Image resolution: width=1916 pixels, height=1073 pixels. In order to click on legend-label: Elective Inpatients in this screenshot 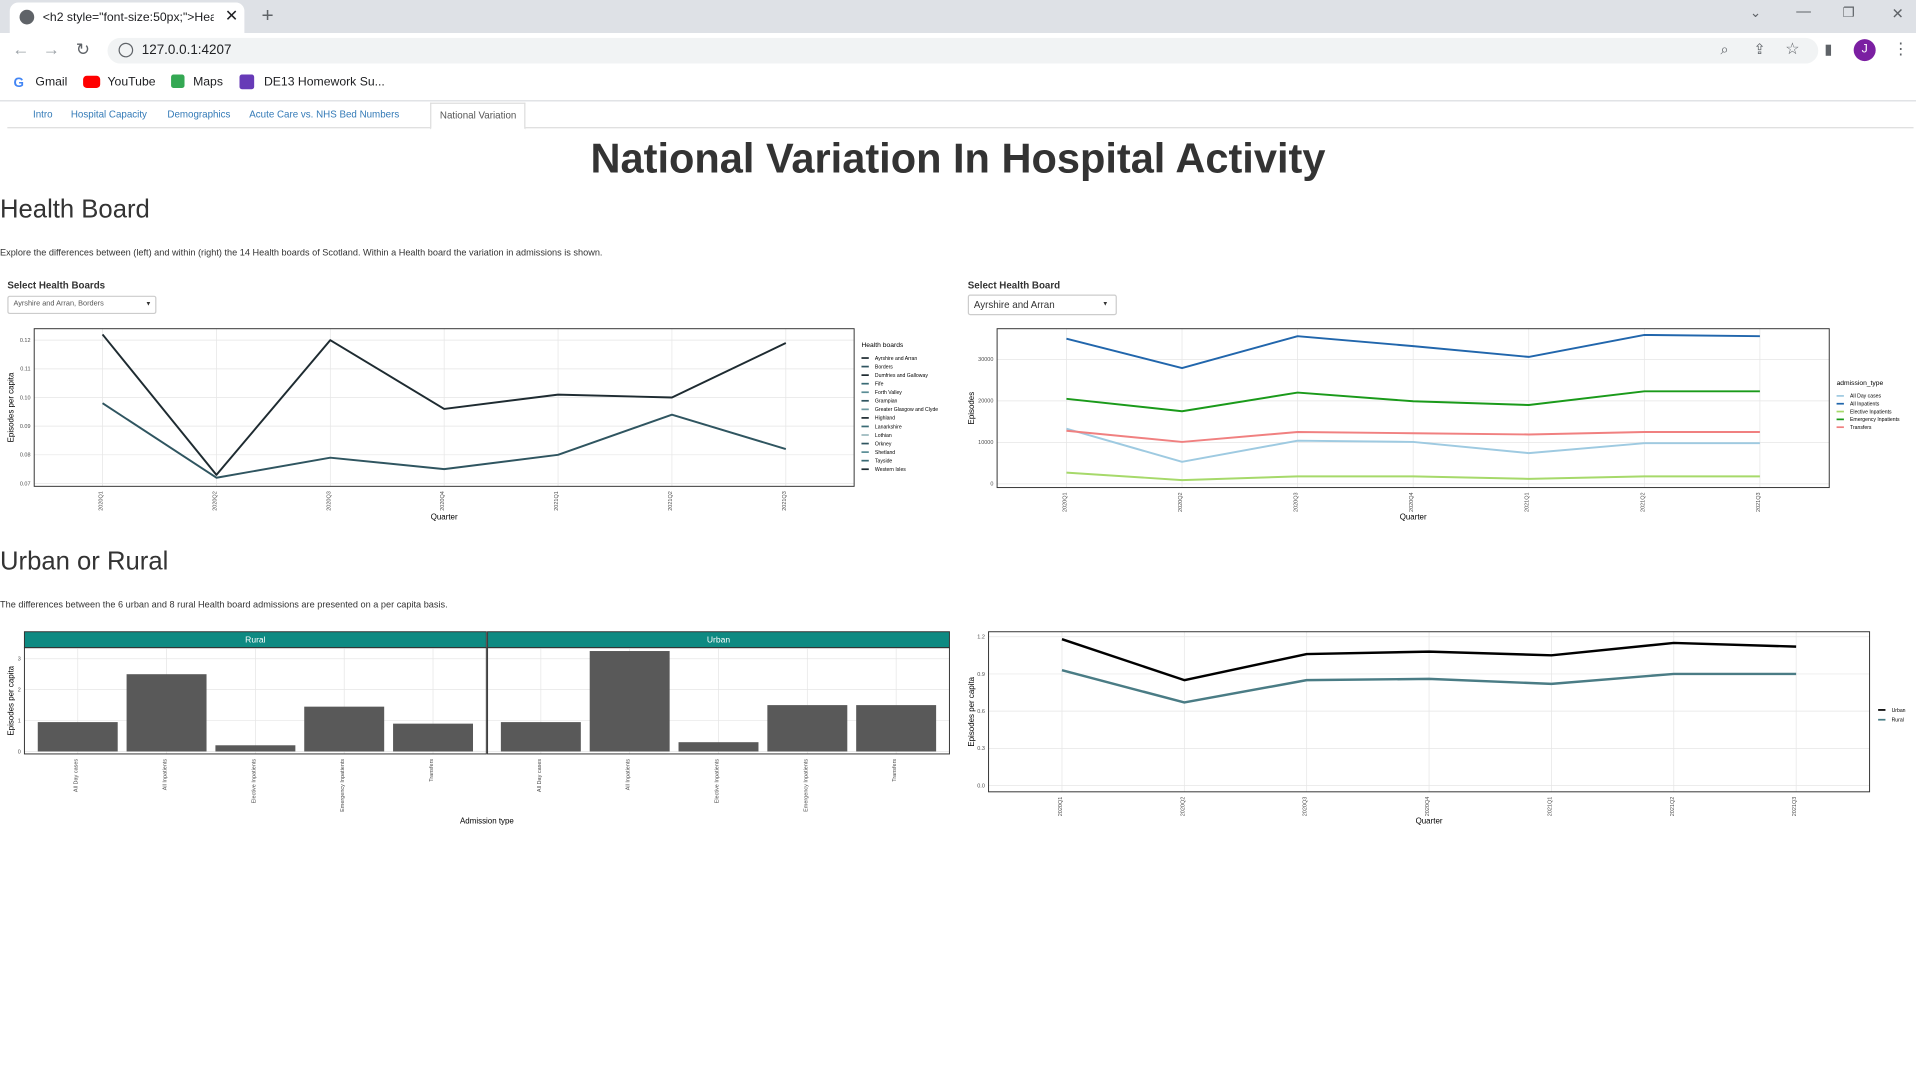, I will do `click(1871, 412)`.